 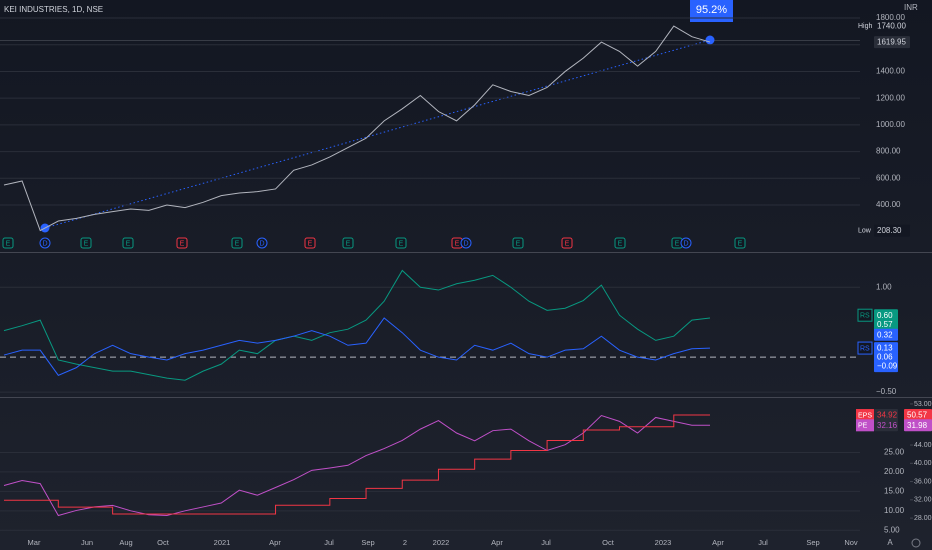 I want to click on price-tag-label: 50.57, so click(x=917, y=415).